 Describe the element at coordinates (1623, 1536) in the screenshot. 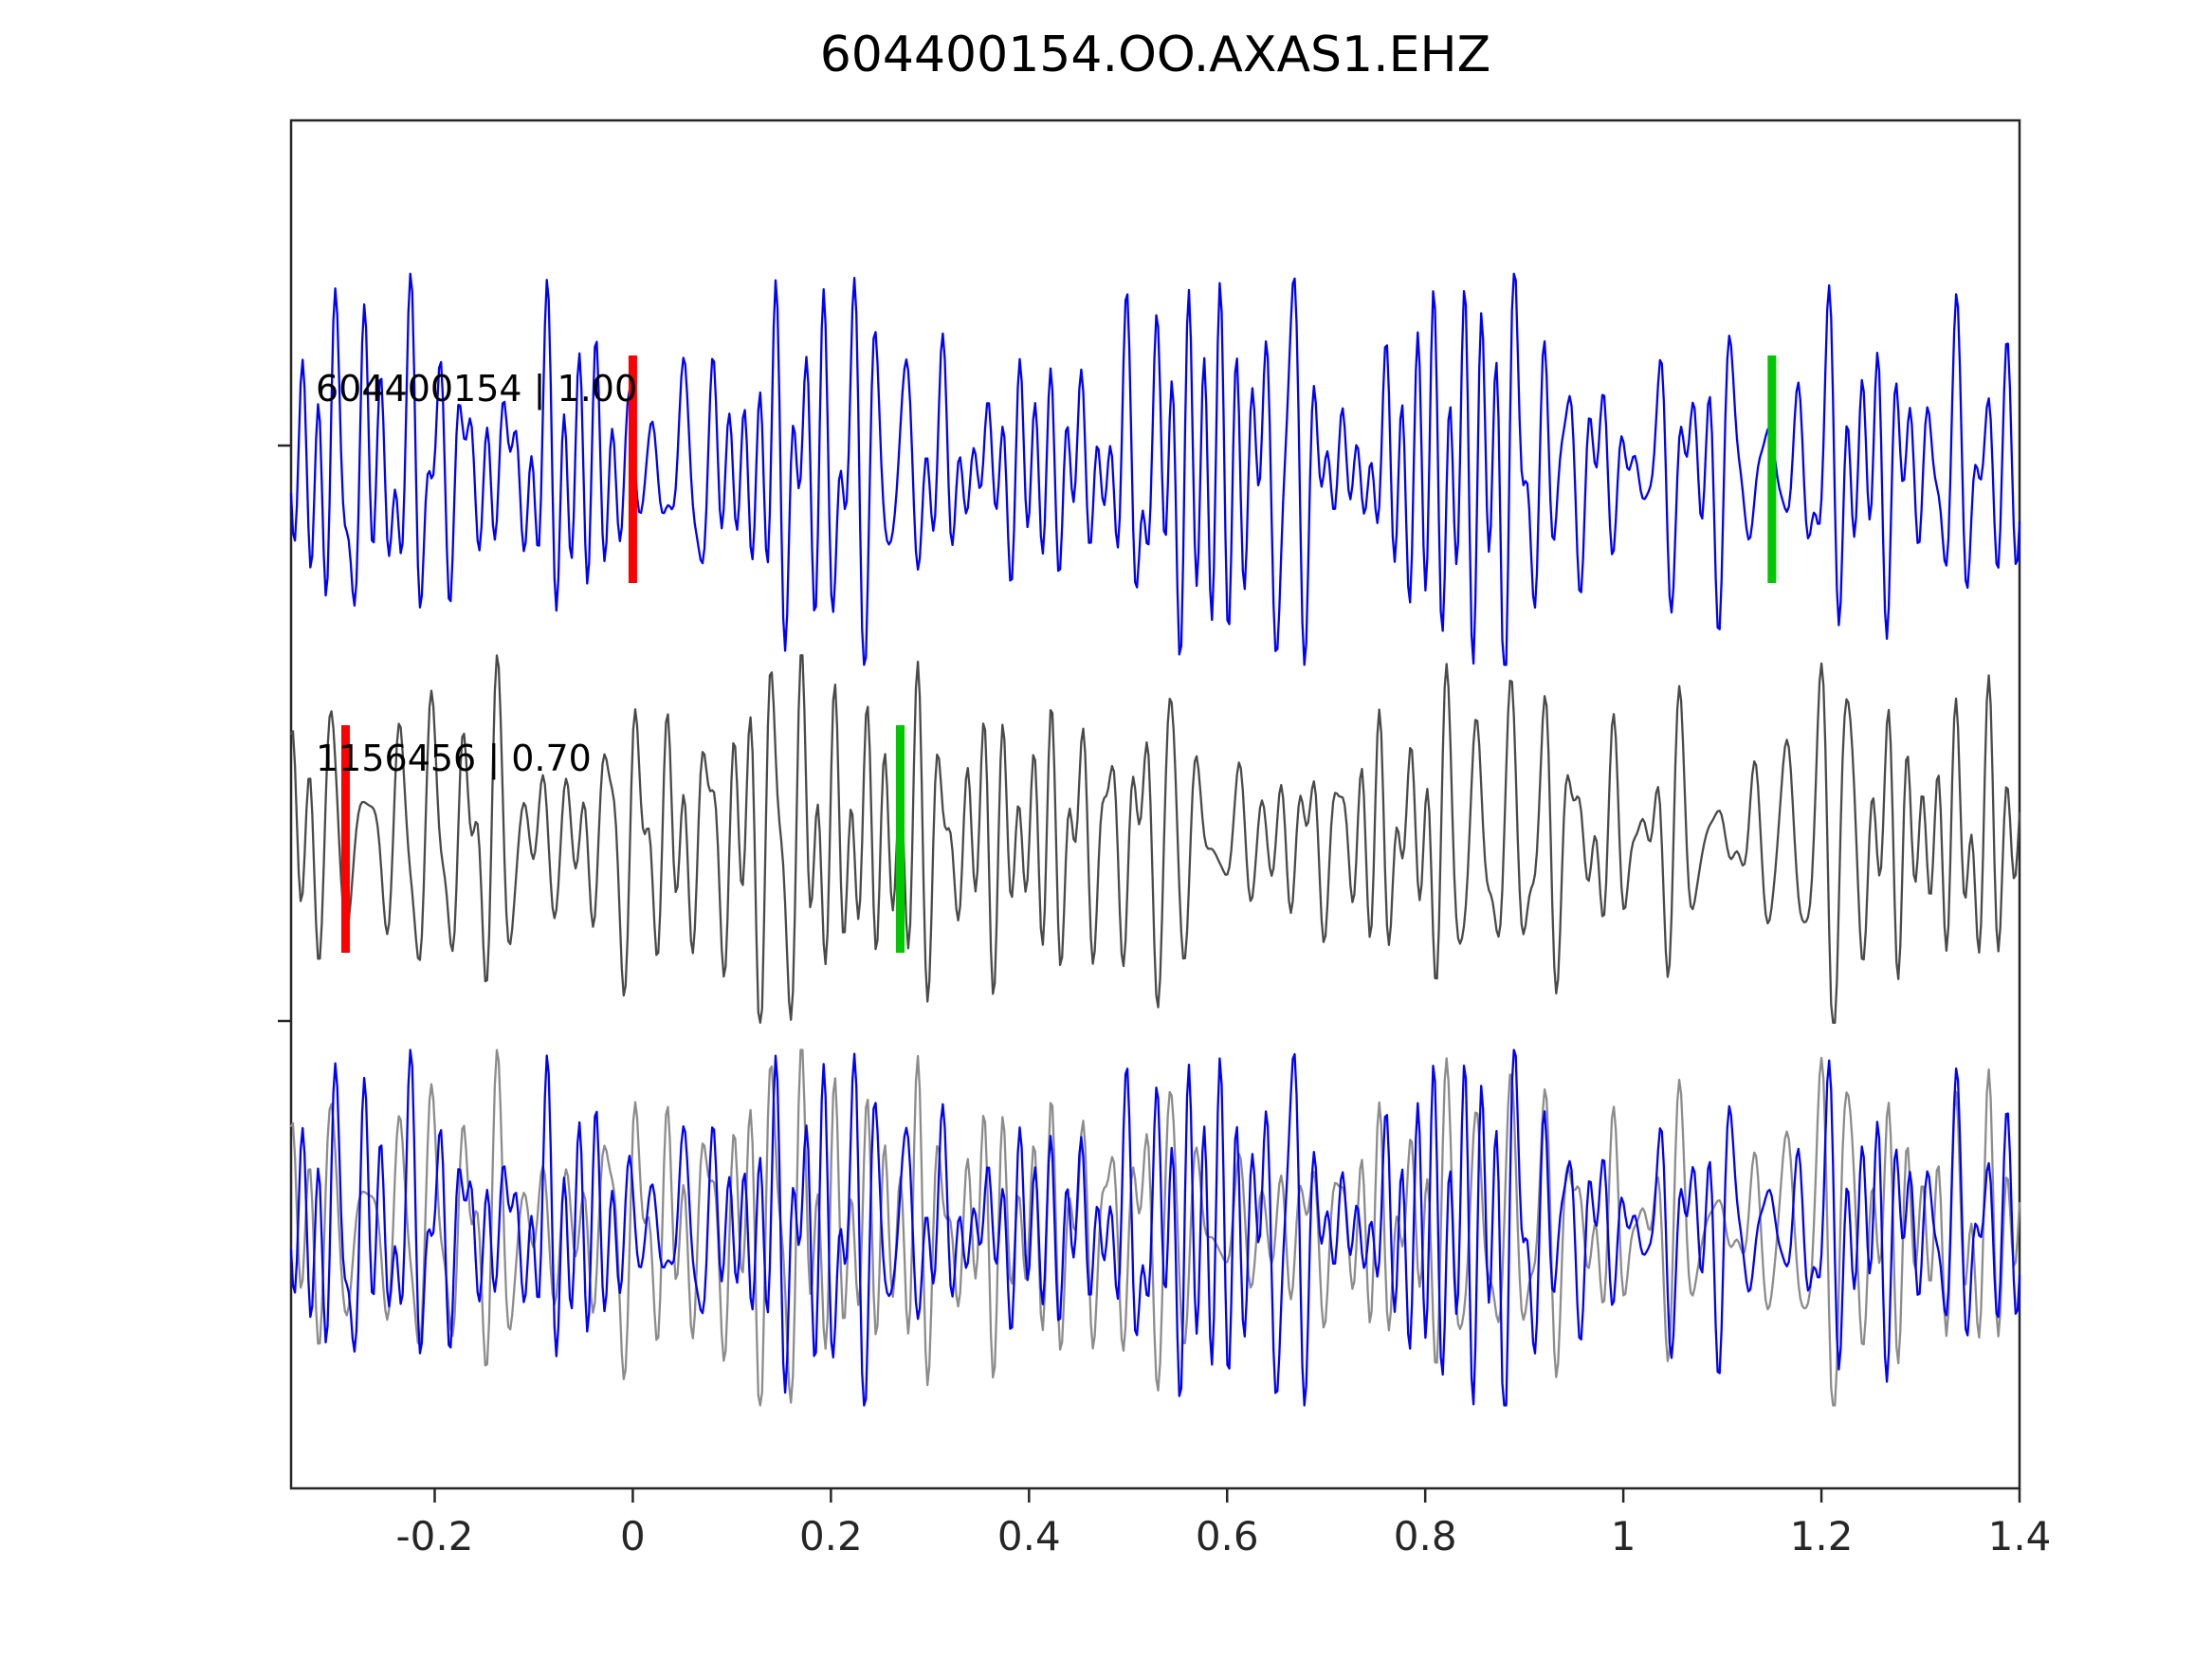

I see `x-tick-label: 1` at that location.